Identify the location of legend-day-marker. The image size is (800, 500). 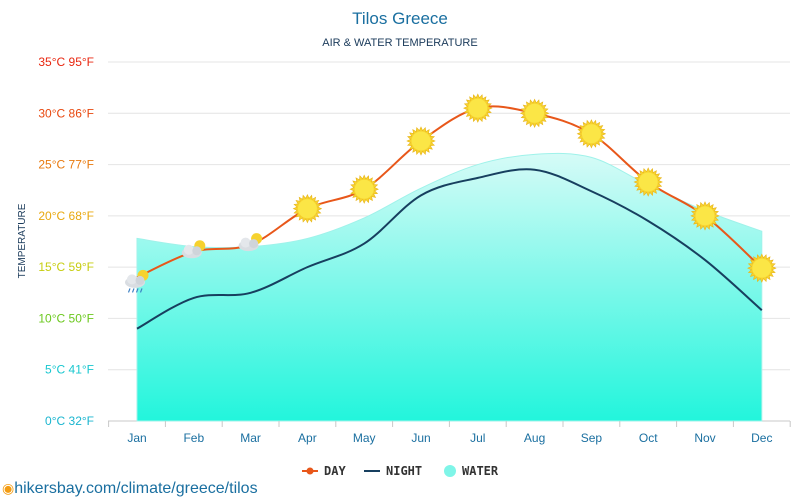
(310, 471).